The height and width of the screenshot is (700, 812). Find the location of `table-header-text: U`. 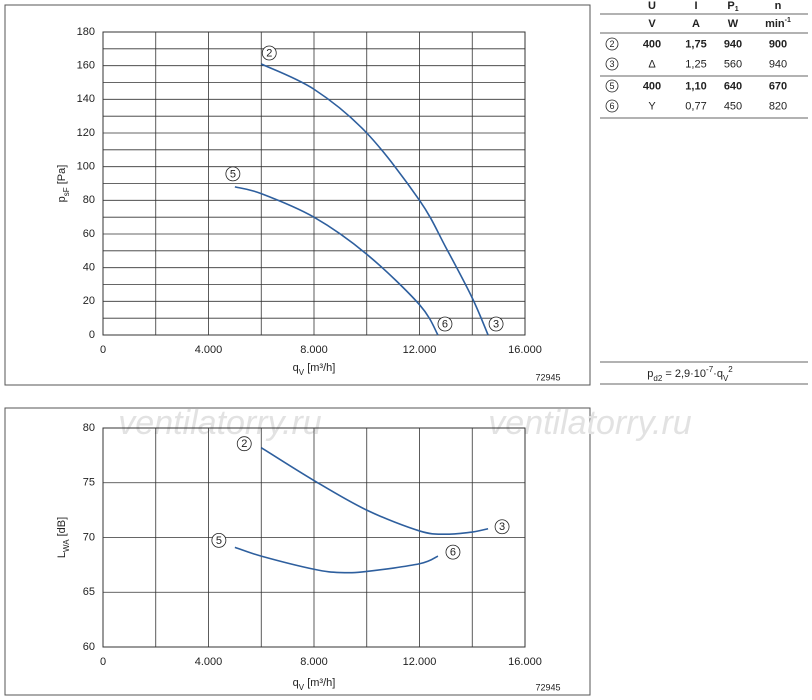

table-header-text: U is located at coordinates (652, 6).